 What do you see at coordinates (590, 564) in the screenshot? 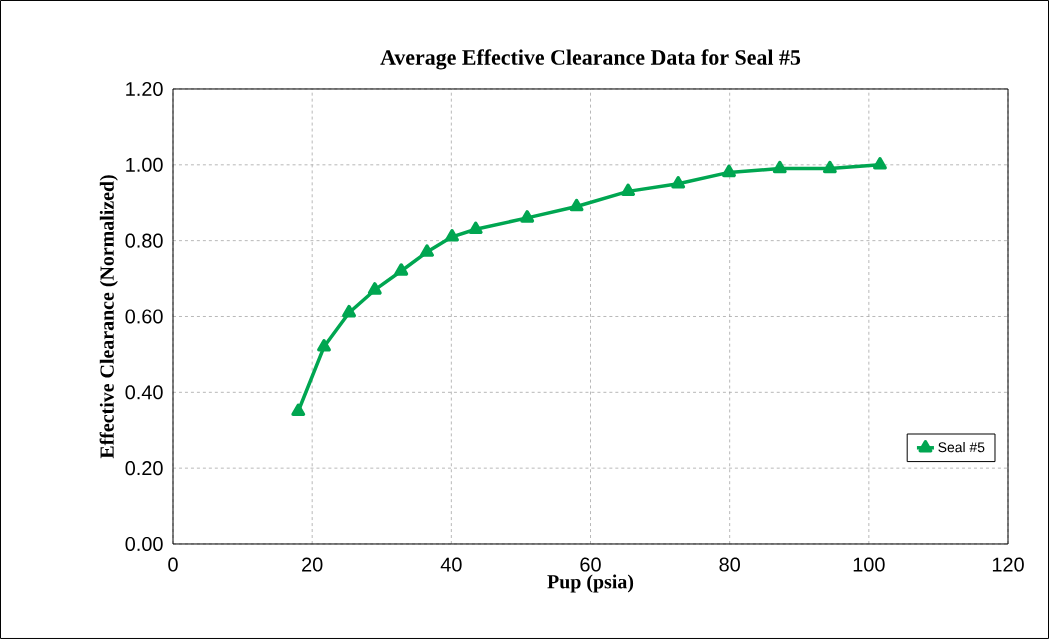
I see `x-tick-label: 60` at bounding box center [590, 564].